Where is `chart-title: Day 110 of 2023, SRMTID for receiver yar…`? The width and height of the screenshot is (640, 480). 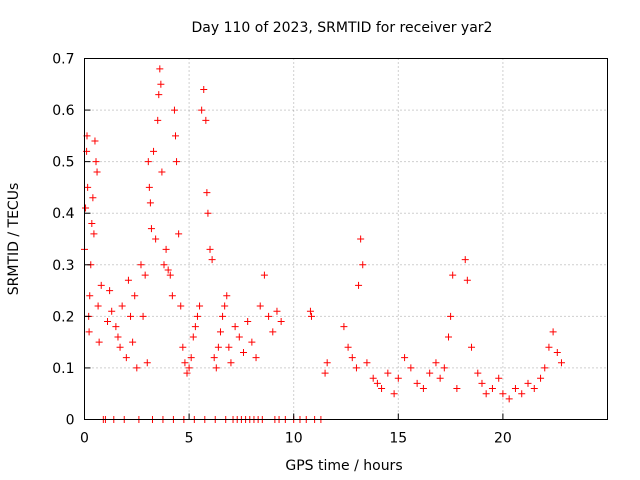 chart-title: Day 110 of 2023, SRMTID for receiver yar… is located at coordinates (342, 28).